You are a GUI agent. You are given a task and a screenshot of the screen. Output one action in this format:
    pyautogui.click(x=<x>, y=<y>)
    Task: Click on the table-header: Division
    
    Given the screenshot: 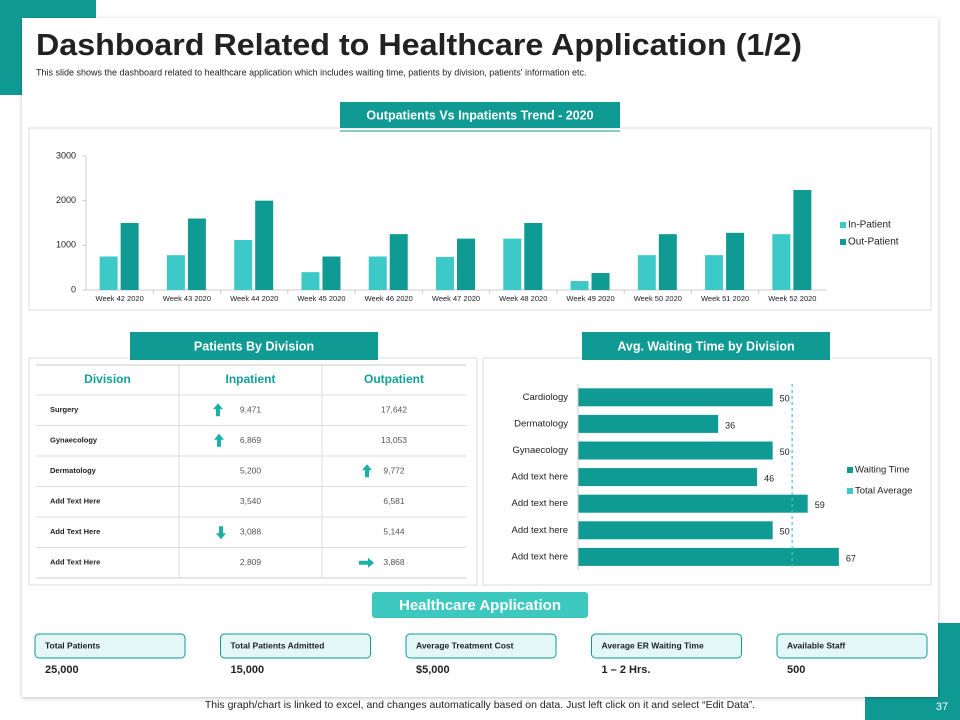 What is the action you would take?
    pyautogui.click(x=107, y=379)
    